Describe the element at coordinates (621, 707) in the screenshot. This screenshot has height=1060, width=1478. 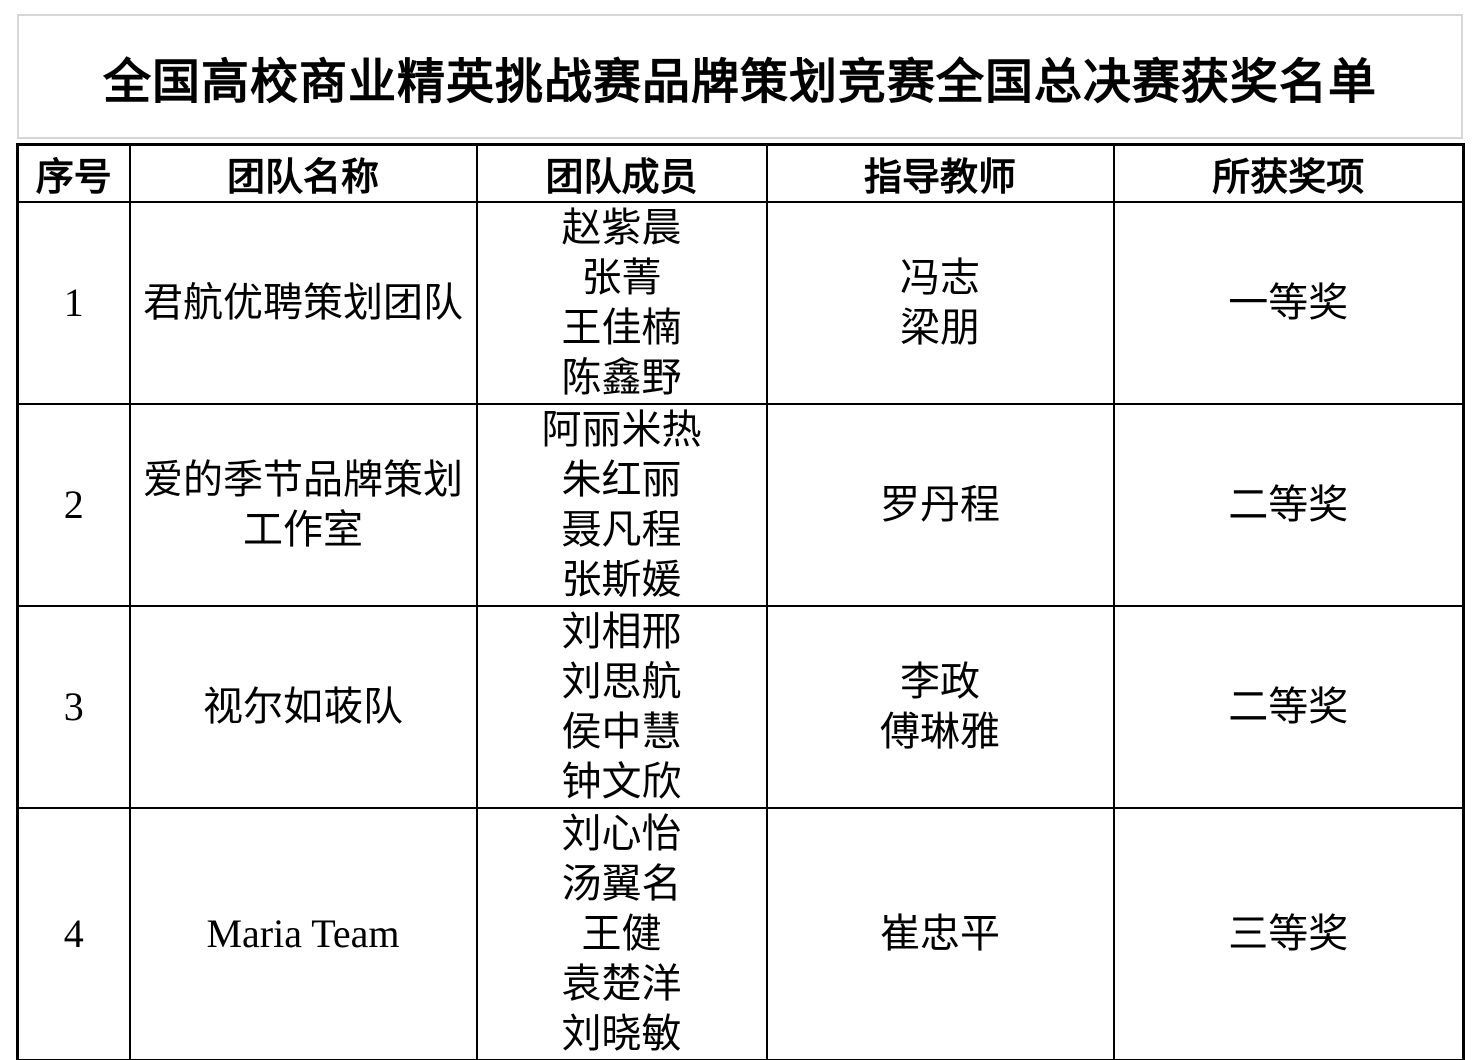
I see `team-members-cell: 刘相邢刘思航侯中慧钟文欣` at that location.